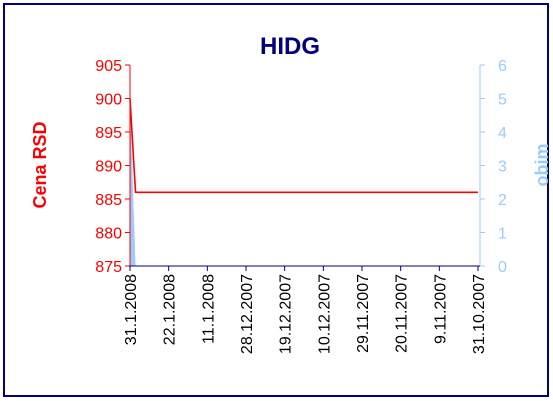 The width and height of the screenshot is (553, 401). What do you see at coordinates (363, 313) in the screenshot?
I see `x-tick-label: 29.11.2007` at bounding box center [363, 313].